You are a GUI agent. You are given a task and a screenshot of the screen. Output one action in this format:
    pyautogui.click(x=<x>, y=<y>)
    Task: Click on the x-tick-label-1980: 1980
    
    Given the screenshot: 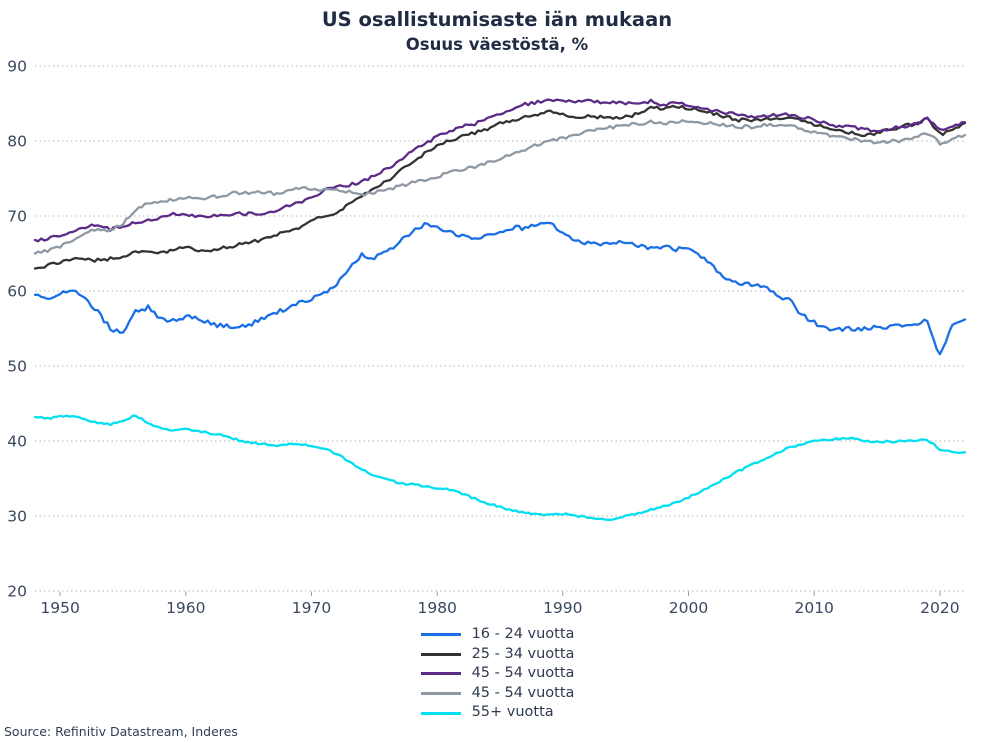 What is the action you would take?
    pyautogui.click(x=436, y=608)
    